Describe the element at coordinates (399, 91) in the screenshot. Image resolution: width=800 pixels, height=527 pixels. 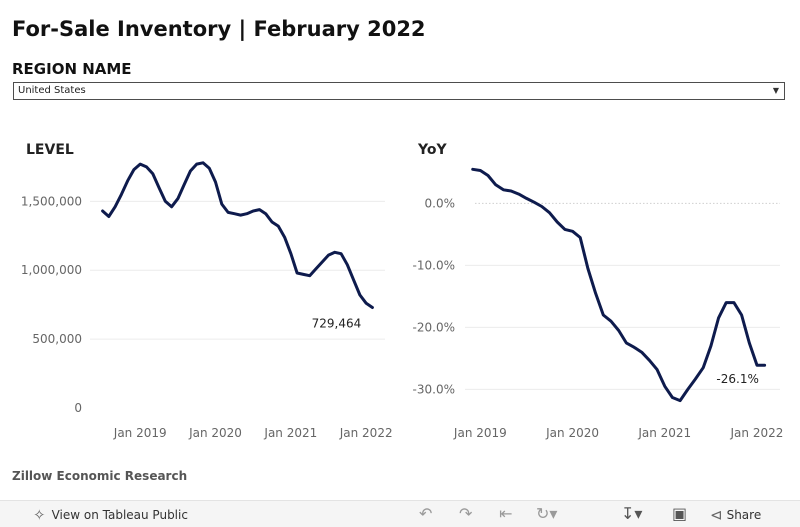
I see `region-select: United States ▼` at that location.